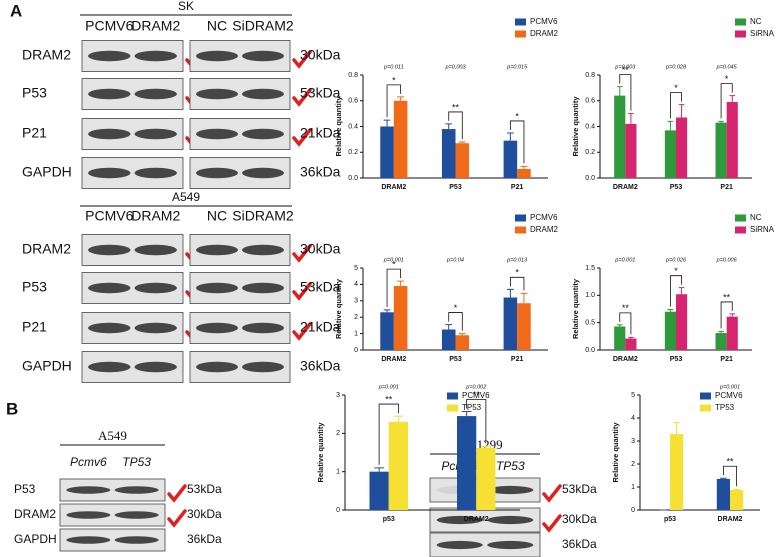  What do you see at coordinates (590, 75) in the screenshot?
I see `y-tick-label: 0.8` at bounding box center [590, 75].